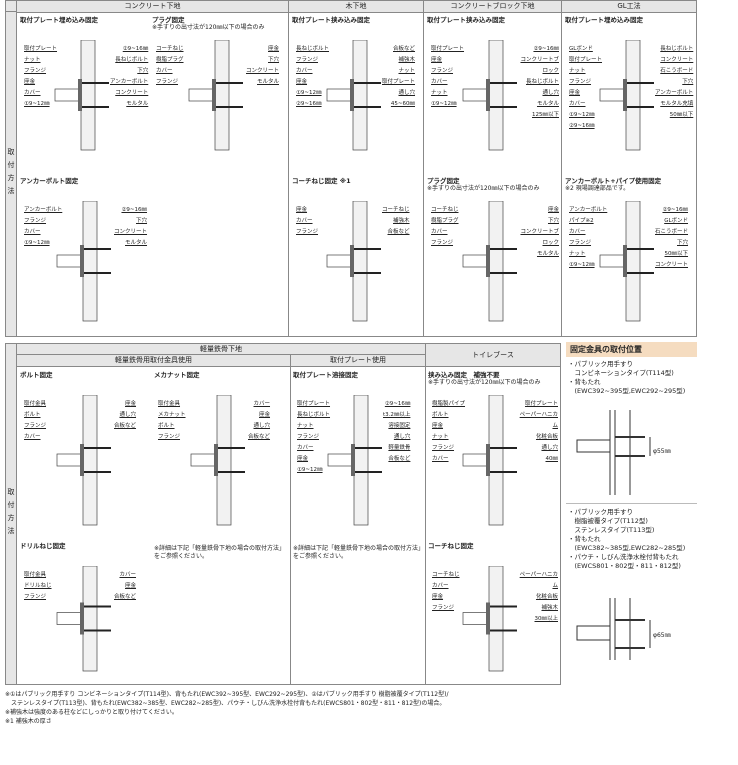 This screenshot has height=765, width=738. Describe the element at coordinates (662, 635) in the screenshot. I see `dimension-65: φ65㎜` at that location.